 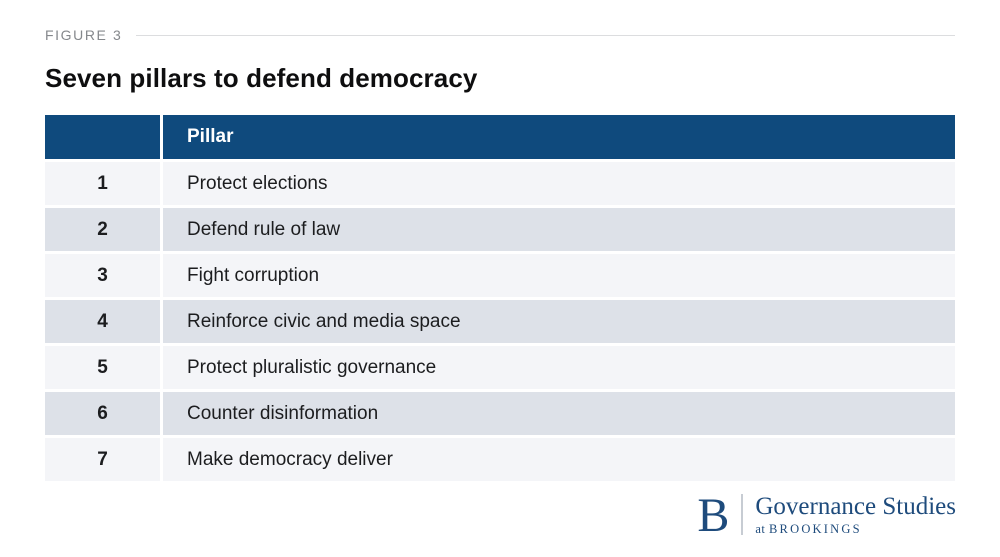 I want to click on figure-label: FIGURE 3, so click(x=84, y=35).